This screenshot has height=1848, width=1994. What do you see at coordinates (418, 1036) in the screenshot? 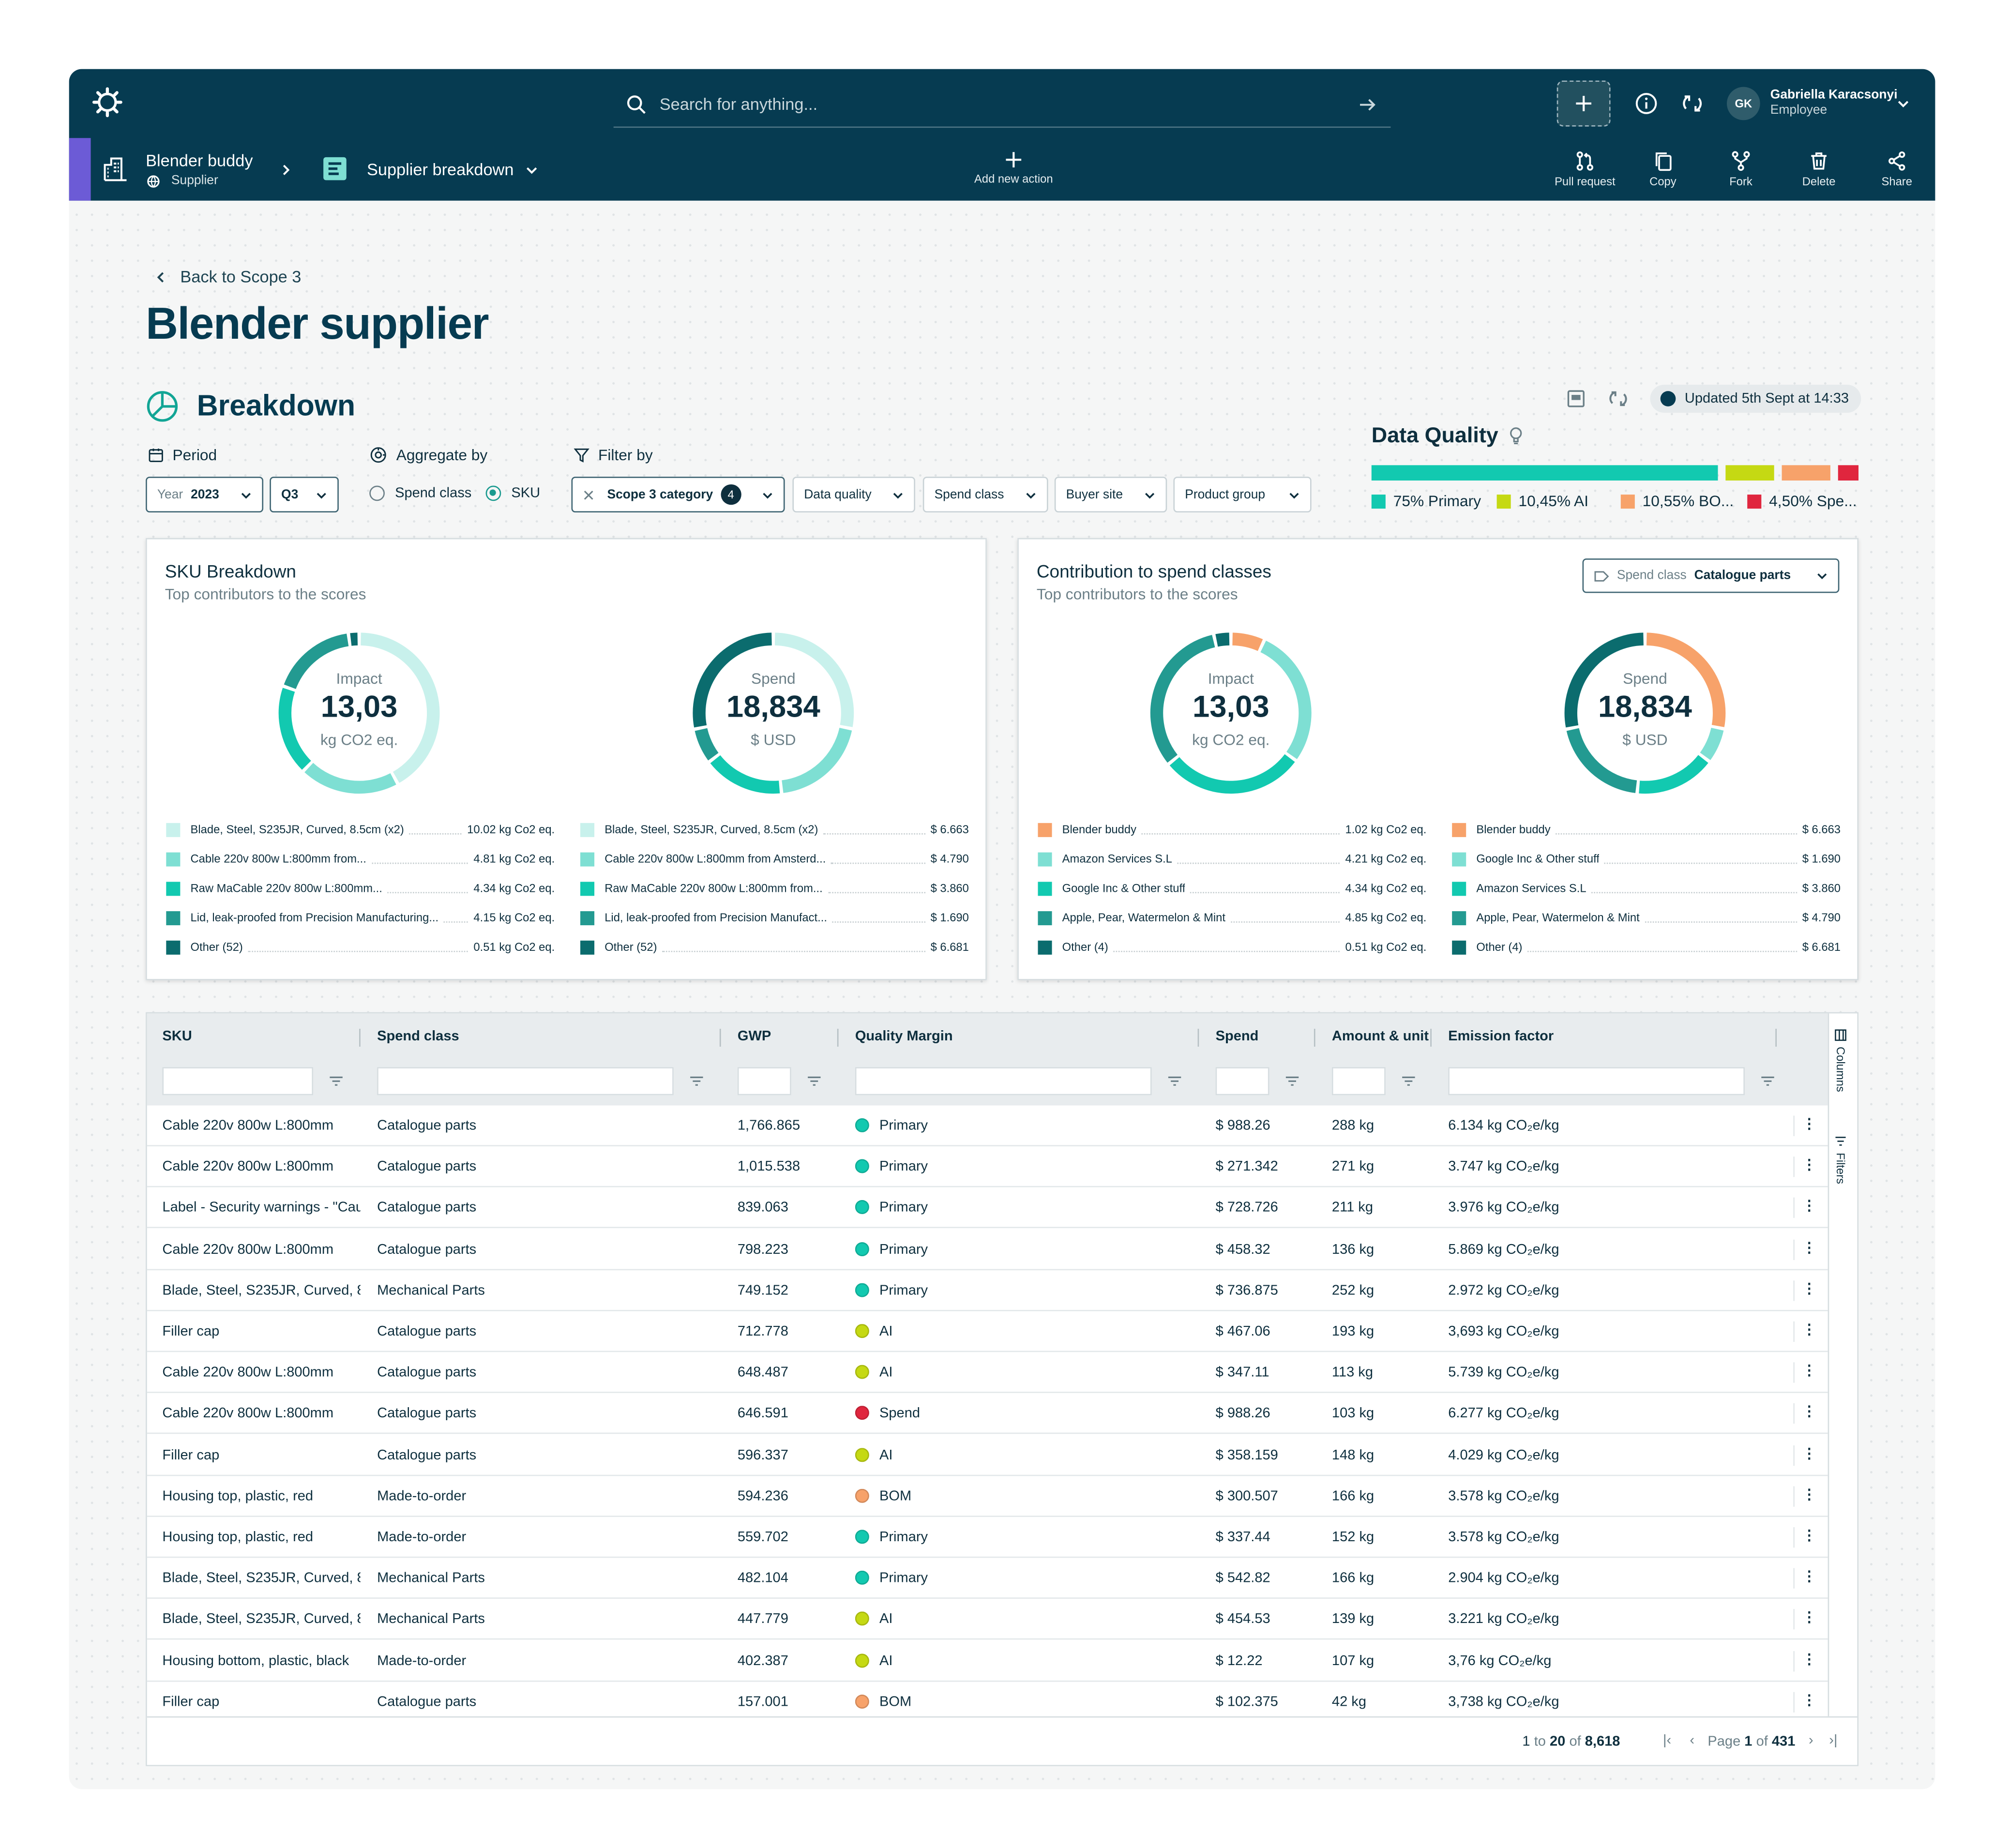
I see `column-header: Spend class` at bounding box center [418, 1036].